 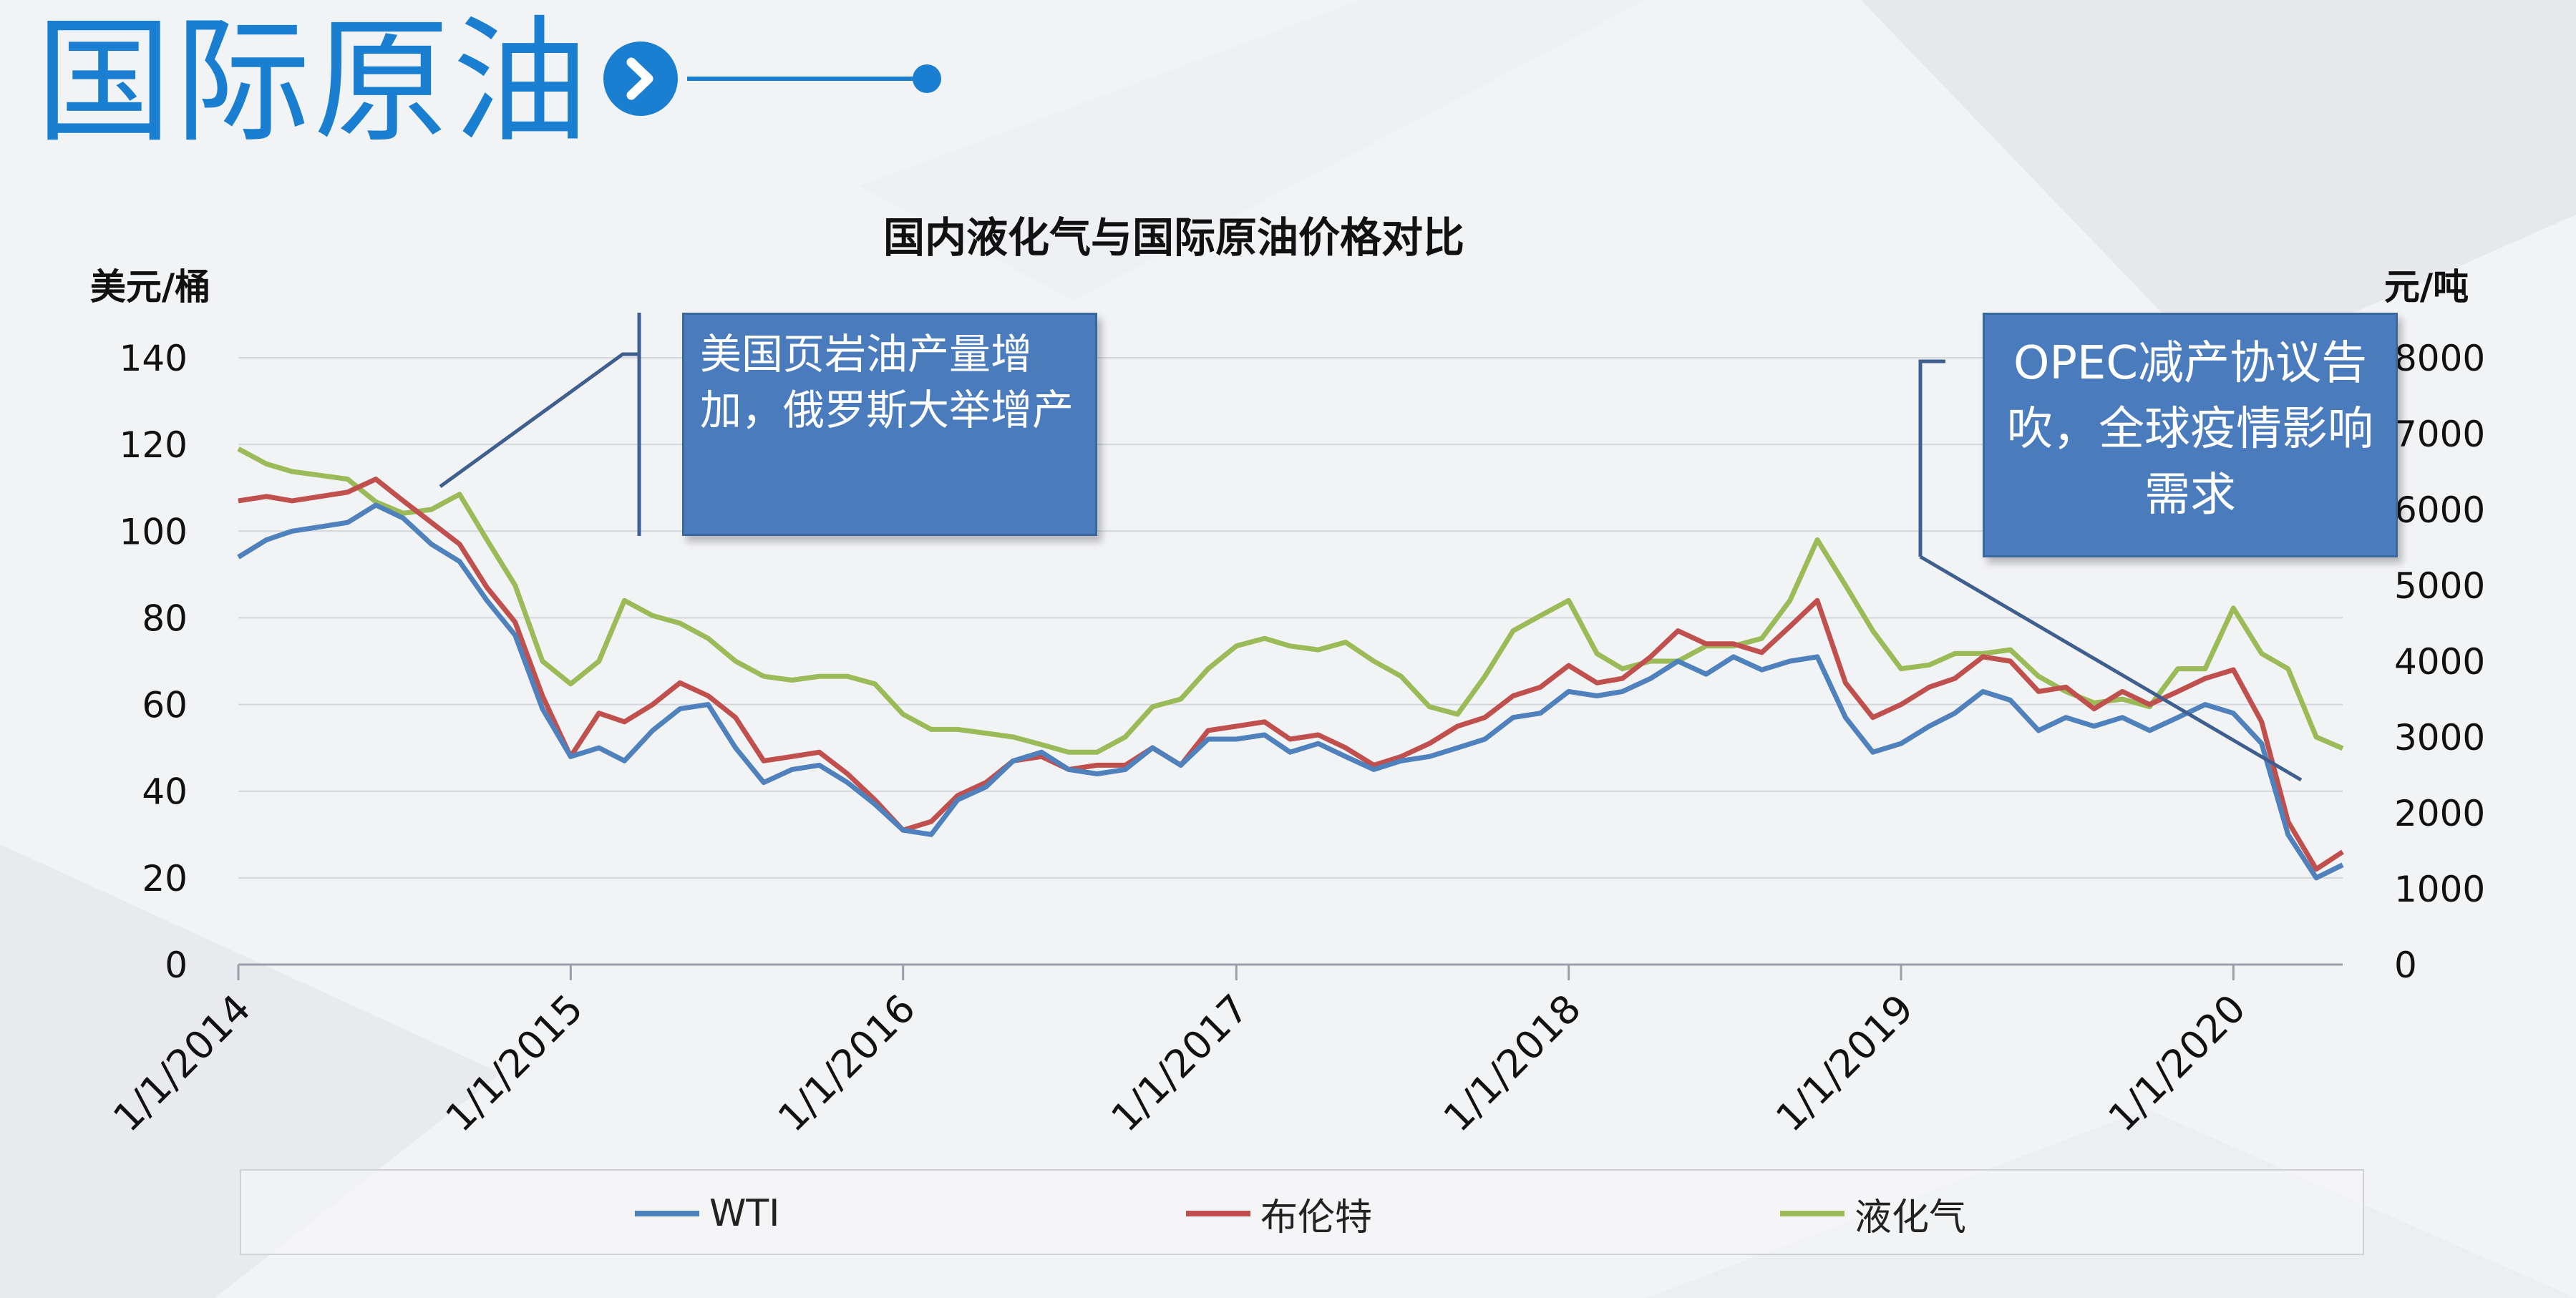 What do you see at coordinates (2439, 510) in the screenshot?
I see `y-tick-right: 6000` at bounding box center [2439, 510].